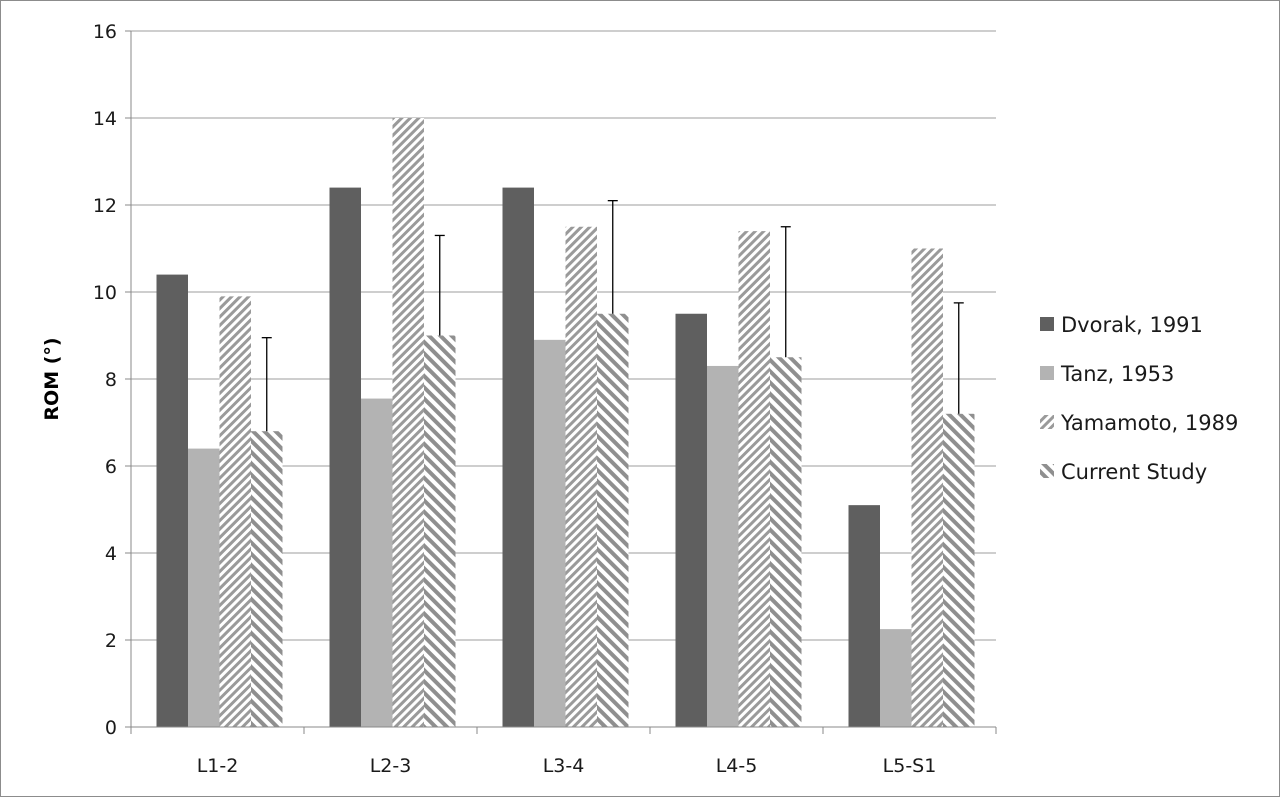 This screenshot has width=1280, height=797. I want to click on legend-label: Dvorak, 1991, so click(1132, 325).